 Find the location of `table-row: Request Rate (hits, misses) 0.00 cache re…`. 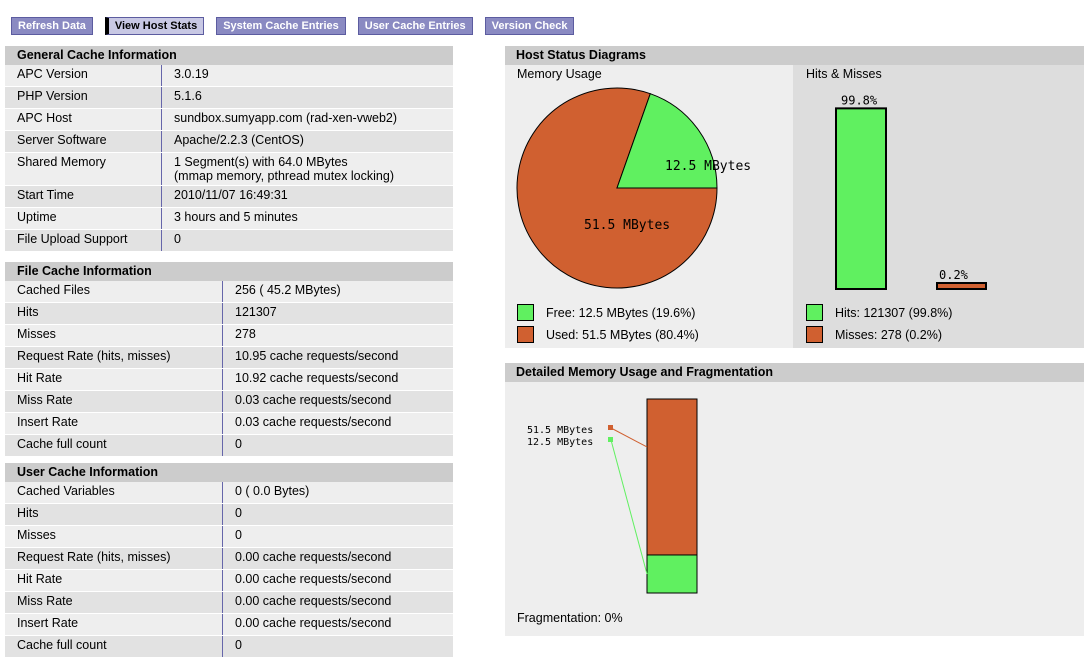

table-row: Request Rate (hits, misses) 0.00 cache re… is located at coordinates (229, 558).